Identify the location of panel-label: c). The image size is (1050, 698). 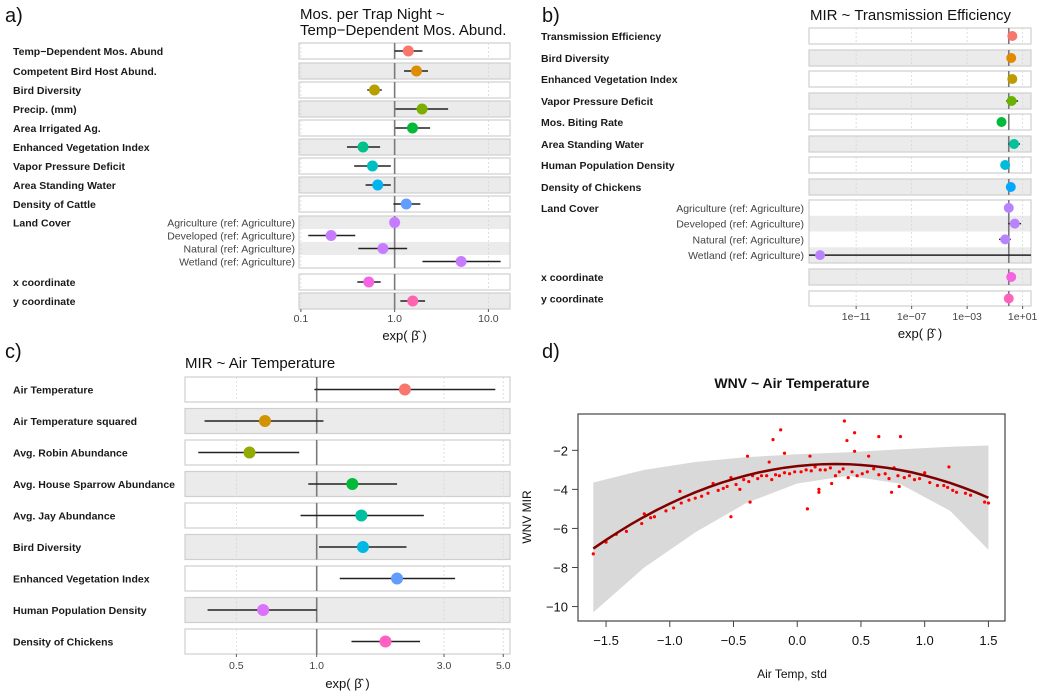
(13, 352).